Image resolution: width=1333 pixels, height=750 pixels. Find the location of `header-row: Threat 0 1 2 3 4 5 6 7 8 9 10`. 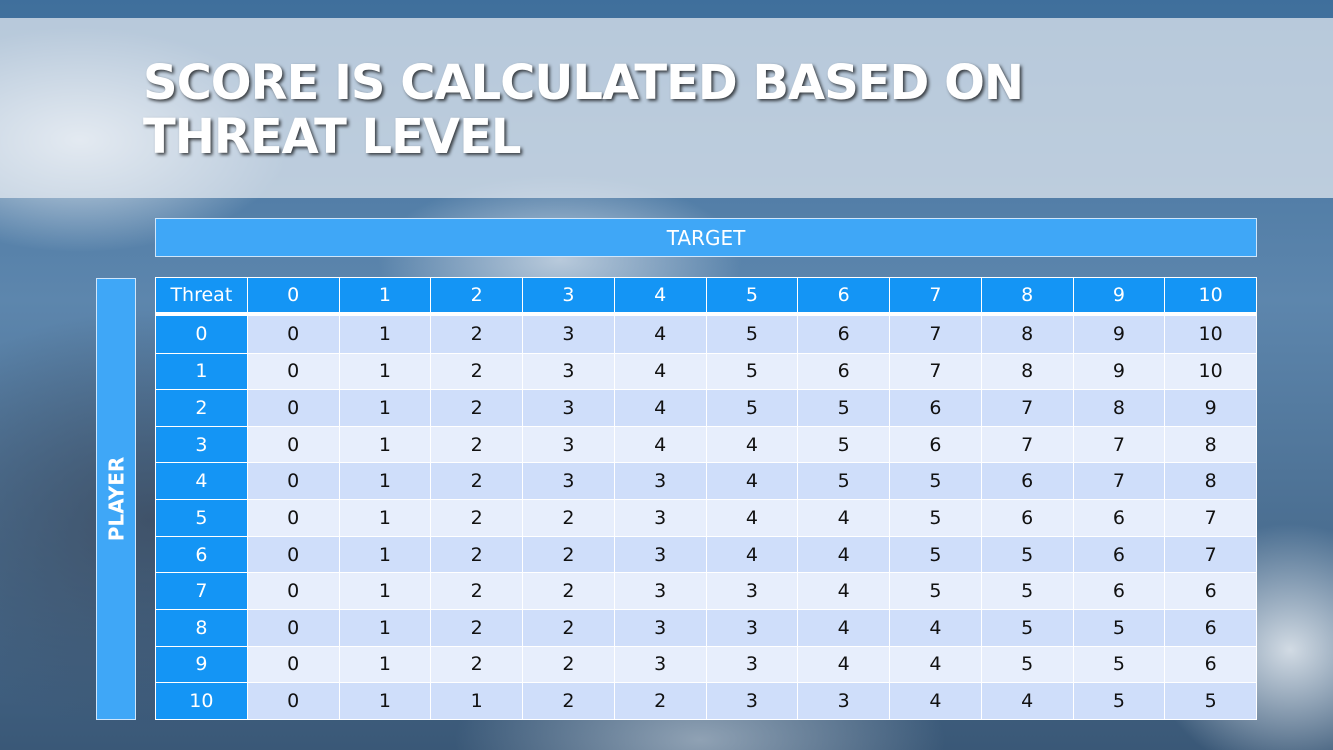

header-row: Threat 0 1 2 3 4 5 6 7 8 9 10 is located at coordinates (706, 296).